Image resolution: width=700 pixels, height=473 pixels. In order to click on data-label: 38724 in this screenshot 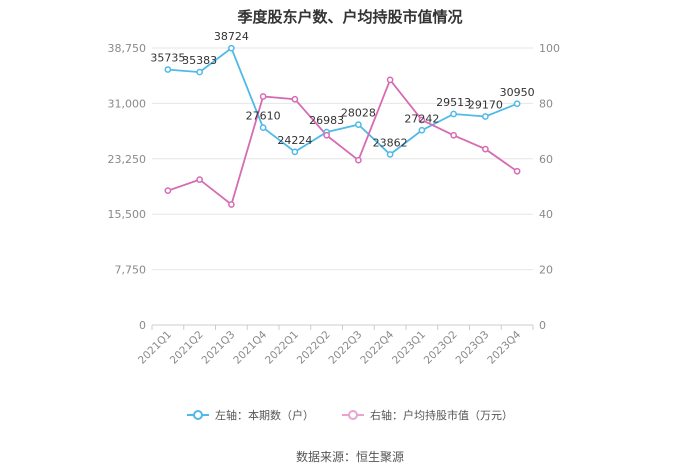, I will do `click(231, 36)`.